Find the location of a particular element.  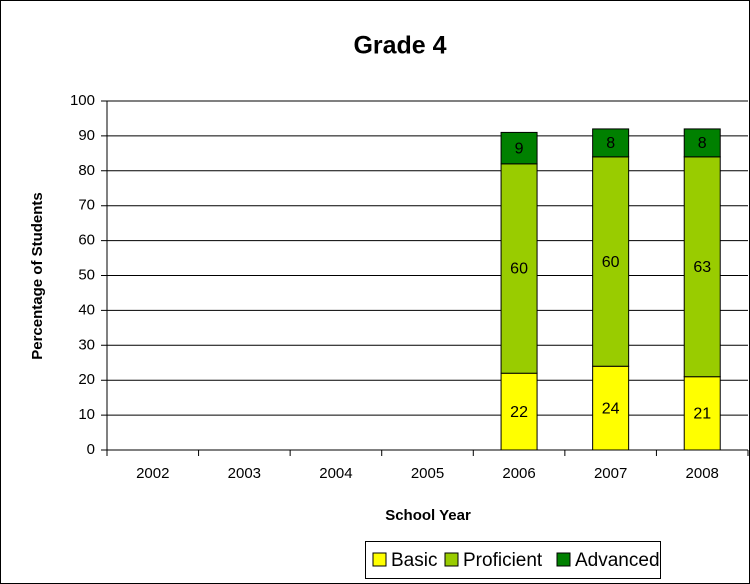

x-tick-label: 2005 is located at coordinates (427, 473).